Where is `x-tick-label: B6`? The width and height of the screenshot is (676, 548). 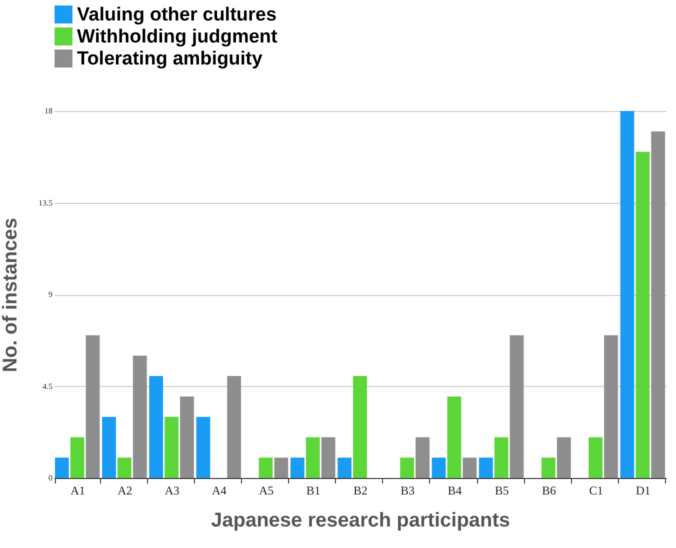 x-tick-label: B6 is located at coordinates (549, 491).